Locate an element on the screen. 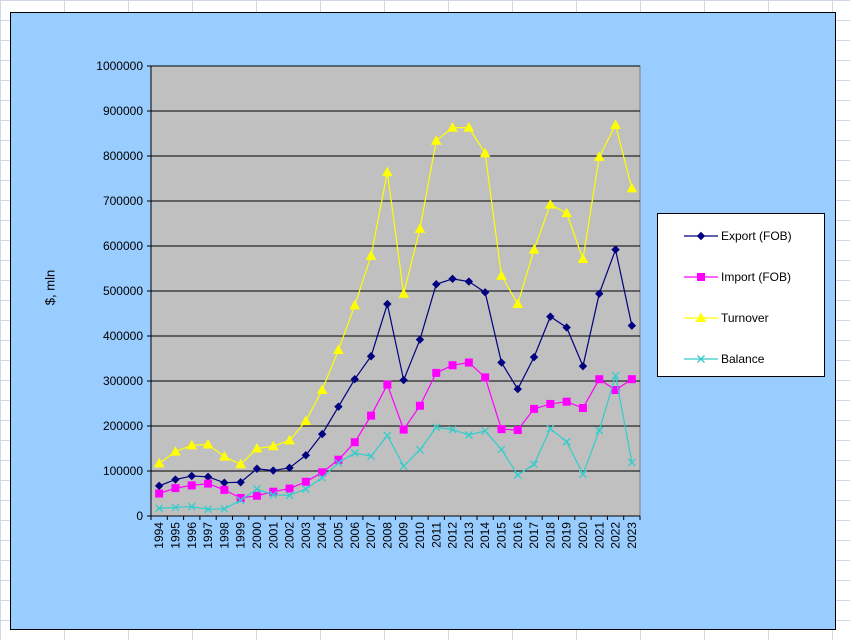 The image size is (850, 640). y-tick-label: 700000 is located at coordinates (123, 201).